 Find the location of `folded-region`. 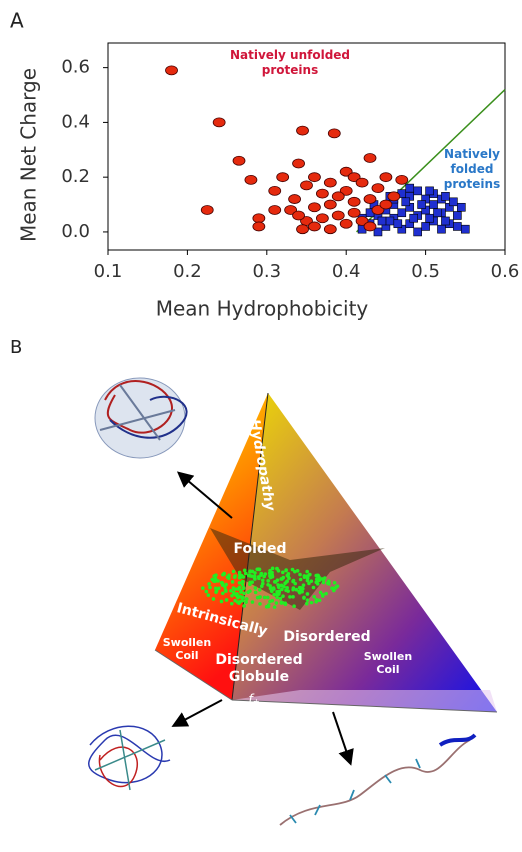

folded-region is located at coordinates (297, 569).